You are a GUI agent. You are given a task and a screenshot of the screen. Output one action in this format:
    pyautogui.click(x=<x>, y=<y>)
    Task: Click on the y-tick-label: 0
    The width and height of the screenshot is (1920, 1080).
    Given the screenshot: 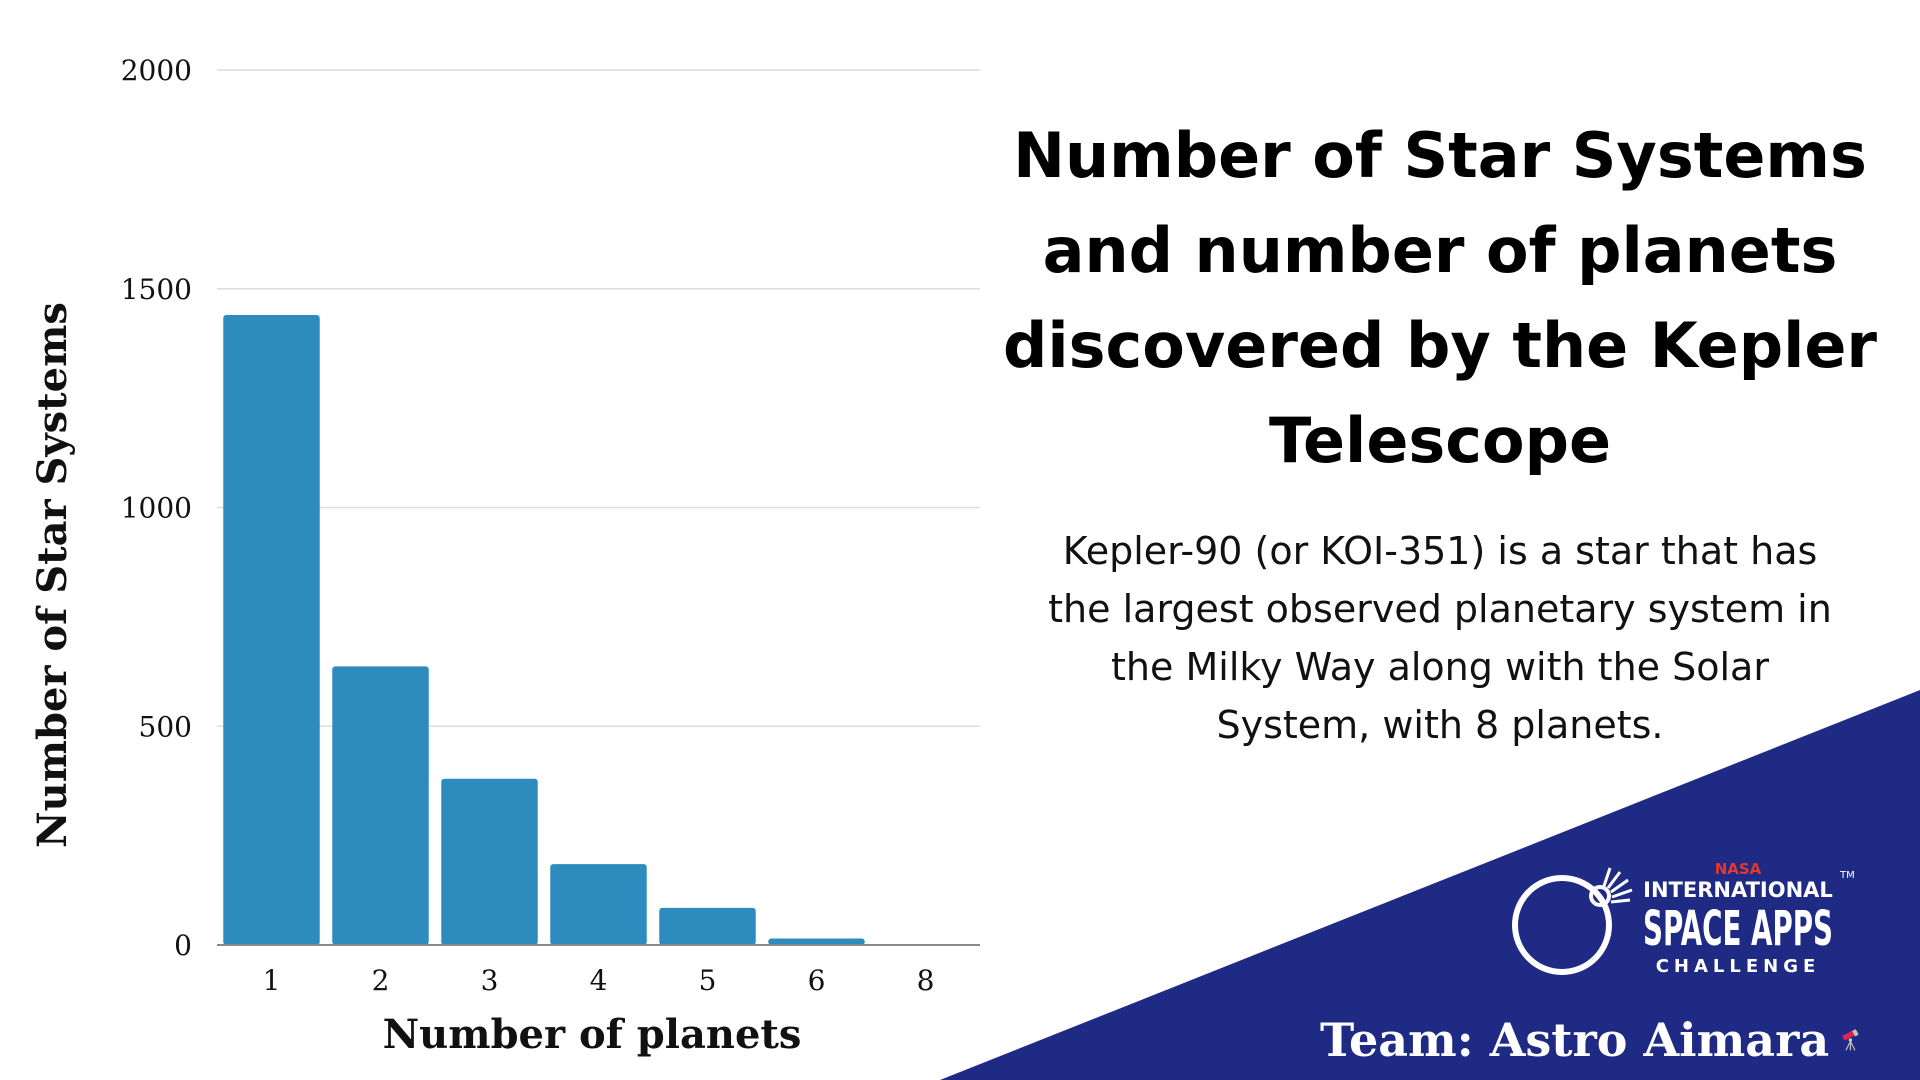 What is the action you would take?
    pyautogui.click(x=183, y=945)
    